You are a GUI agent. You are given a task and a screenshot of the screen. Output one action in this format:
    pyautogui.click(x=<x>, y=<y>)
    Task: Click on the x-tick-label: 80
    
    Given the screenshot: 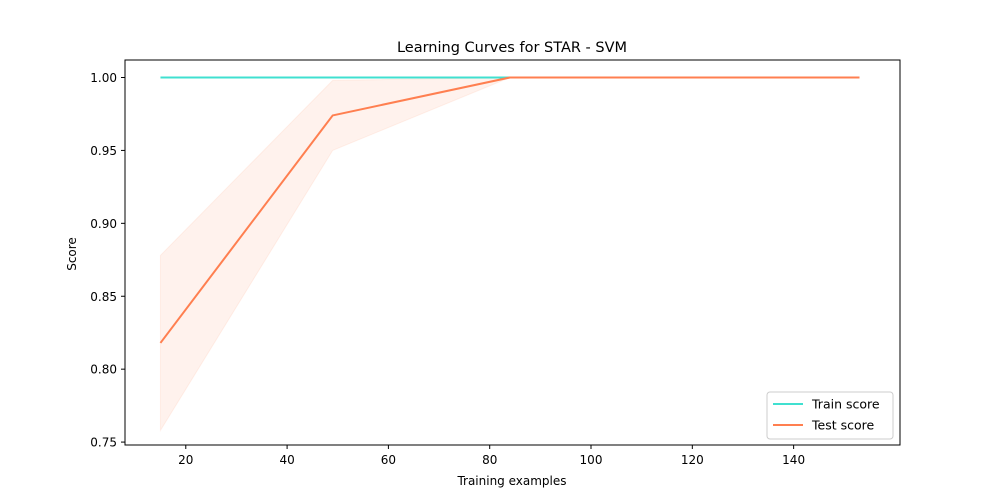 What is the action you would take?
    pyautogui.click(x=489, y=460)
    